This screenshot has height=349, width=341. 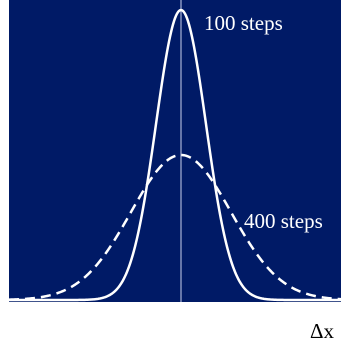 What do you see at coordinates (322, 331) in the screenshot?
I see `x-axis-label: Δx` at bounding box center [322, 331].